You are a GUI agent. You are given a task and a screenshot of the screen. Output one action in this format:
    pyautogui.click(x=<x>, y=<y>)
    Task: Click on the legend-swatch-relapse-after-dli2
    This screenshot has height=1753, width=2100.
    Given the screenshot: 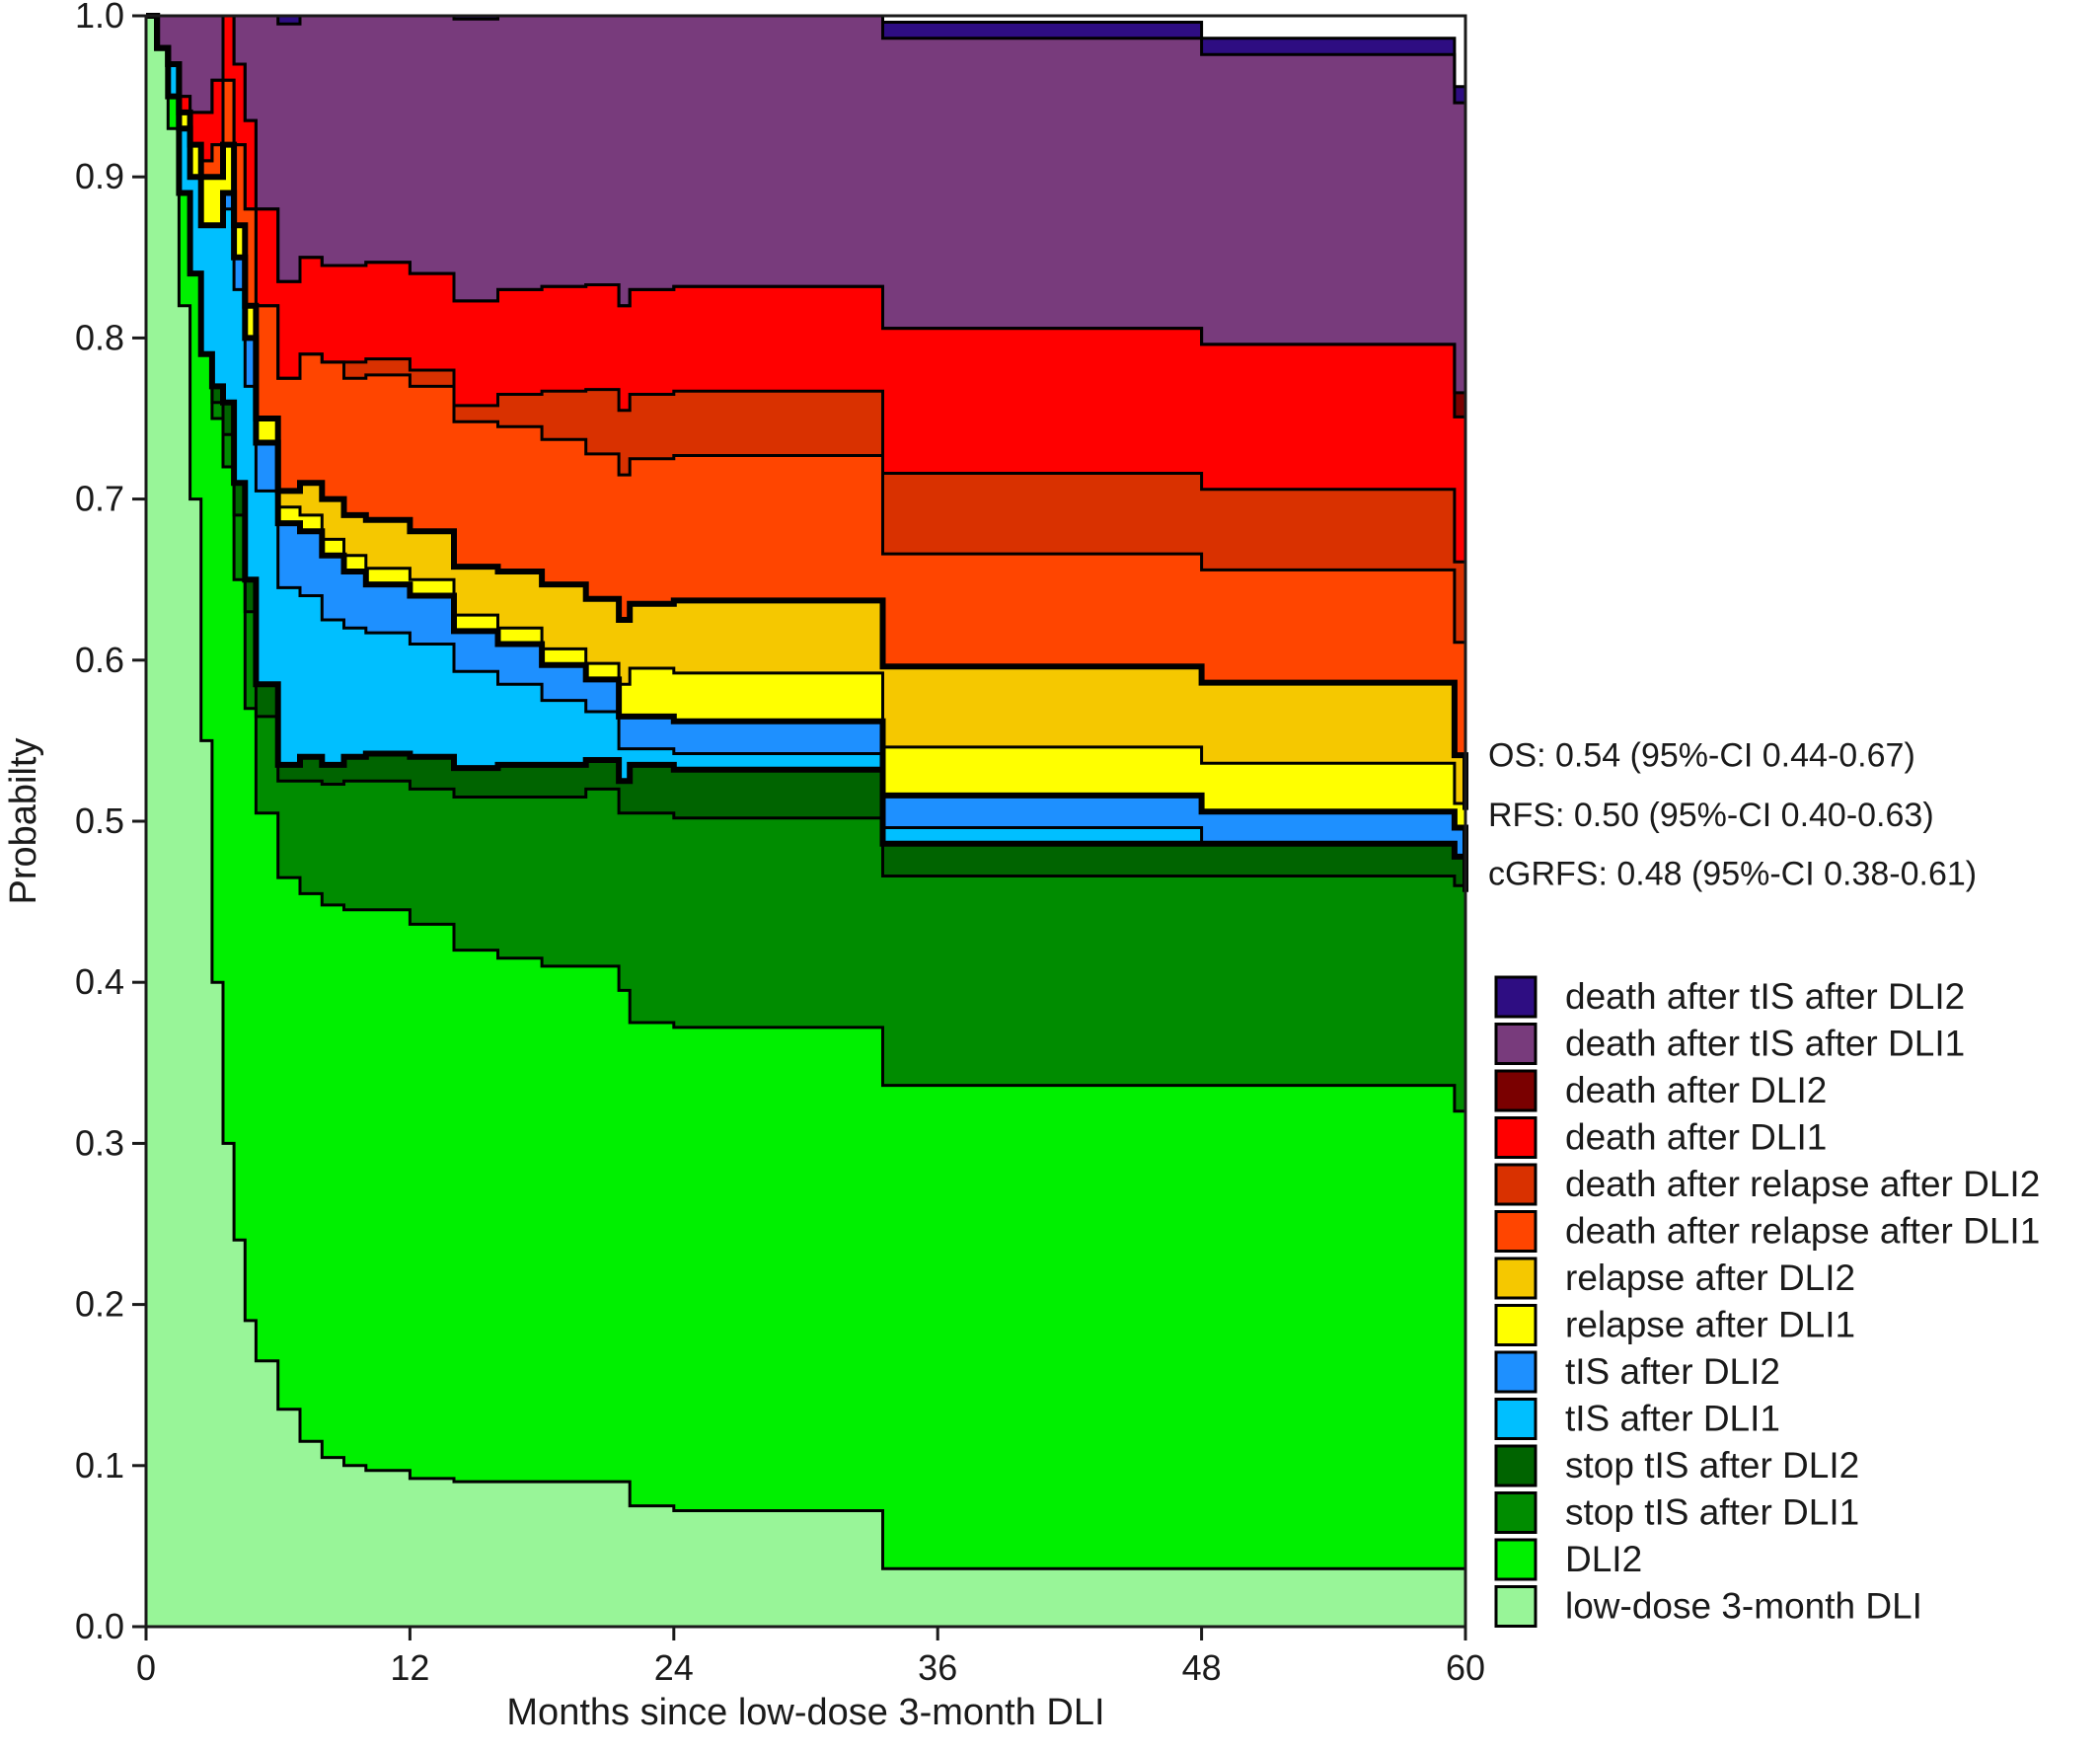 What is the action you would take?
    pyautogui.click(x=1516, y=1279)
    